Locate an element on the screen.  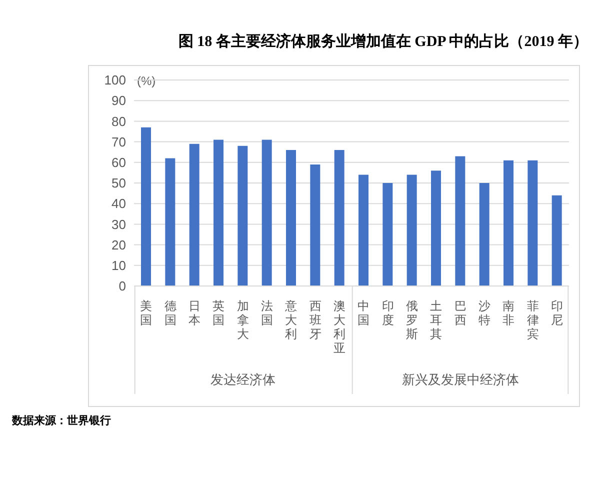
y-tick-label: 50 is located at coordinates (119, 183).